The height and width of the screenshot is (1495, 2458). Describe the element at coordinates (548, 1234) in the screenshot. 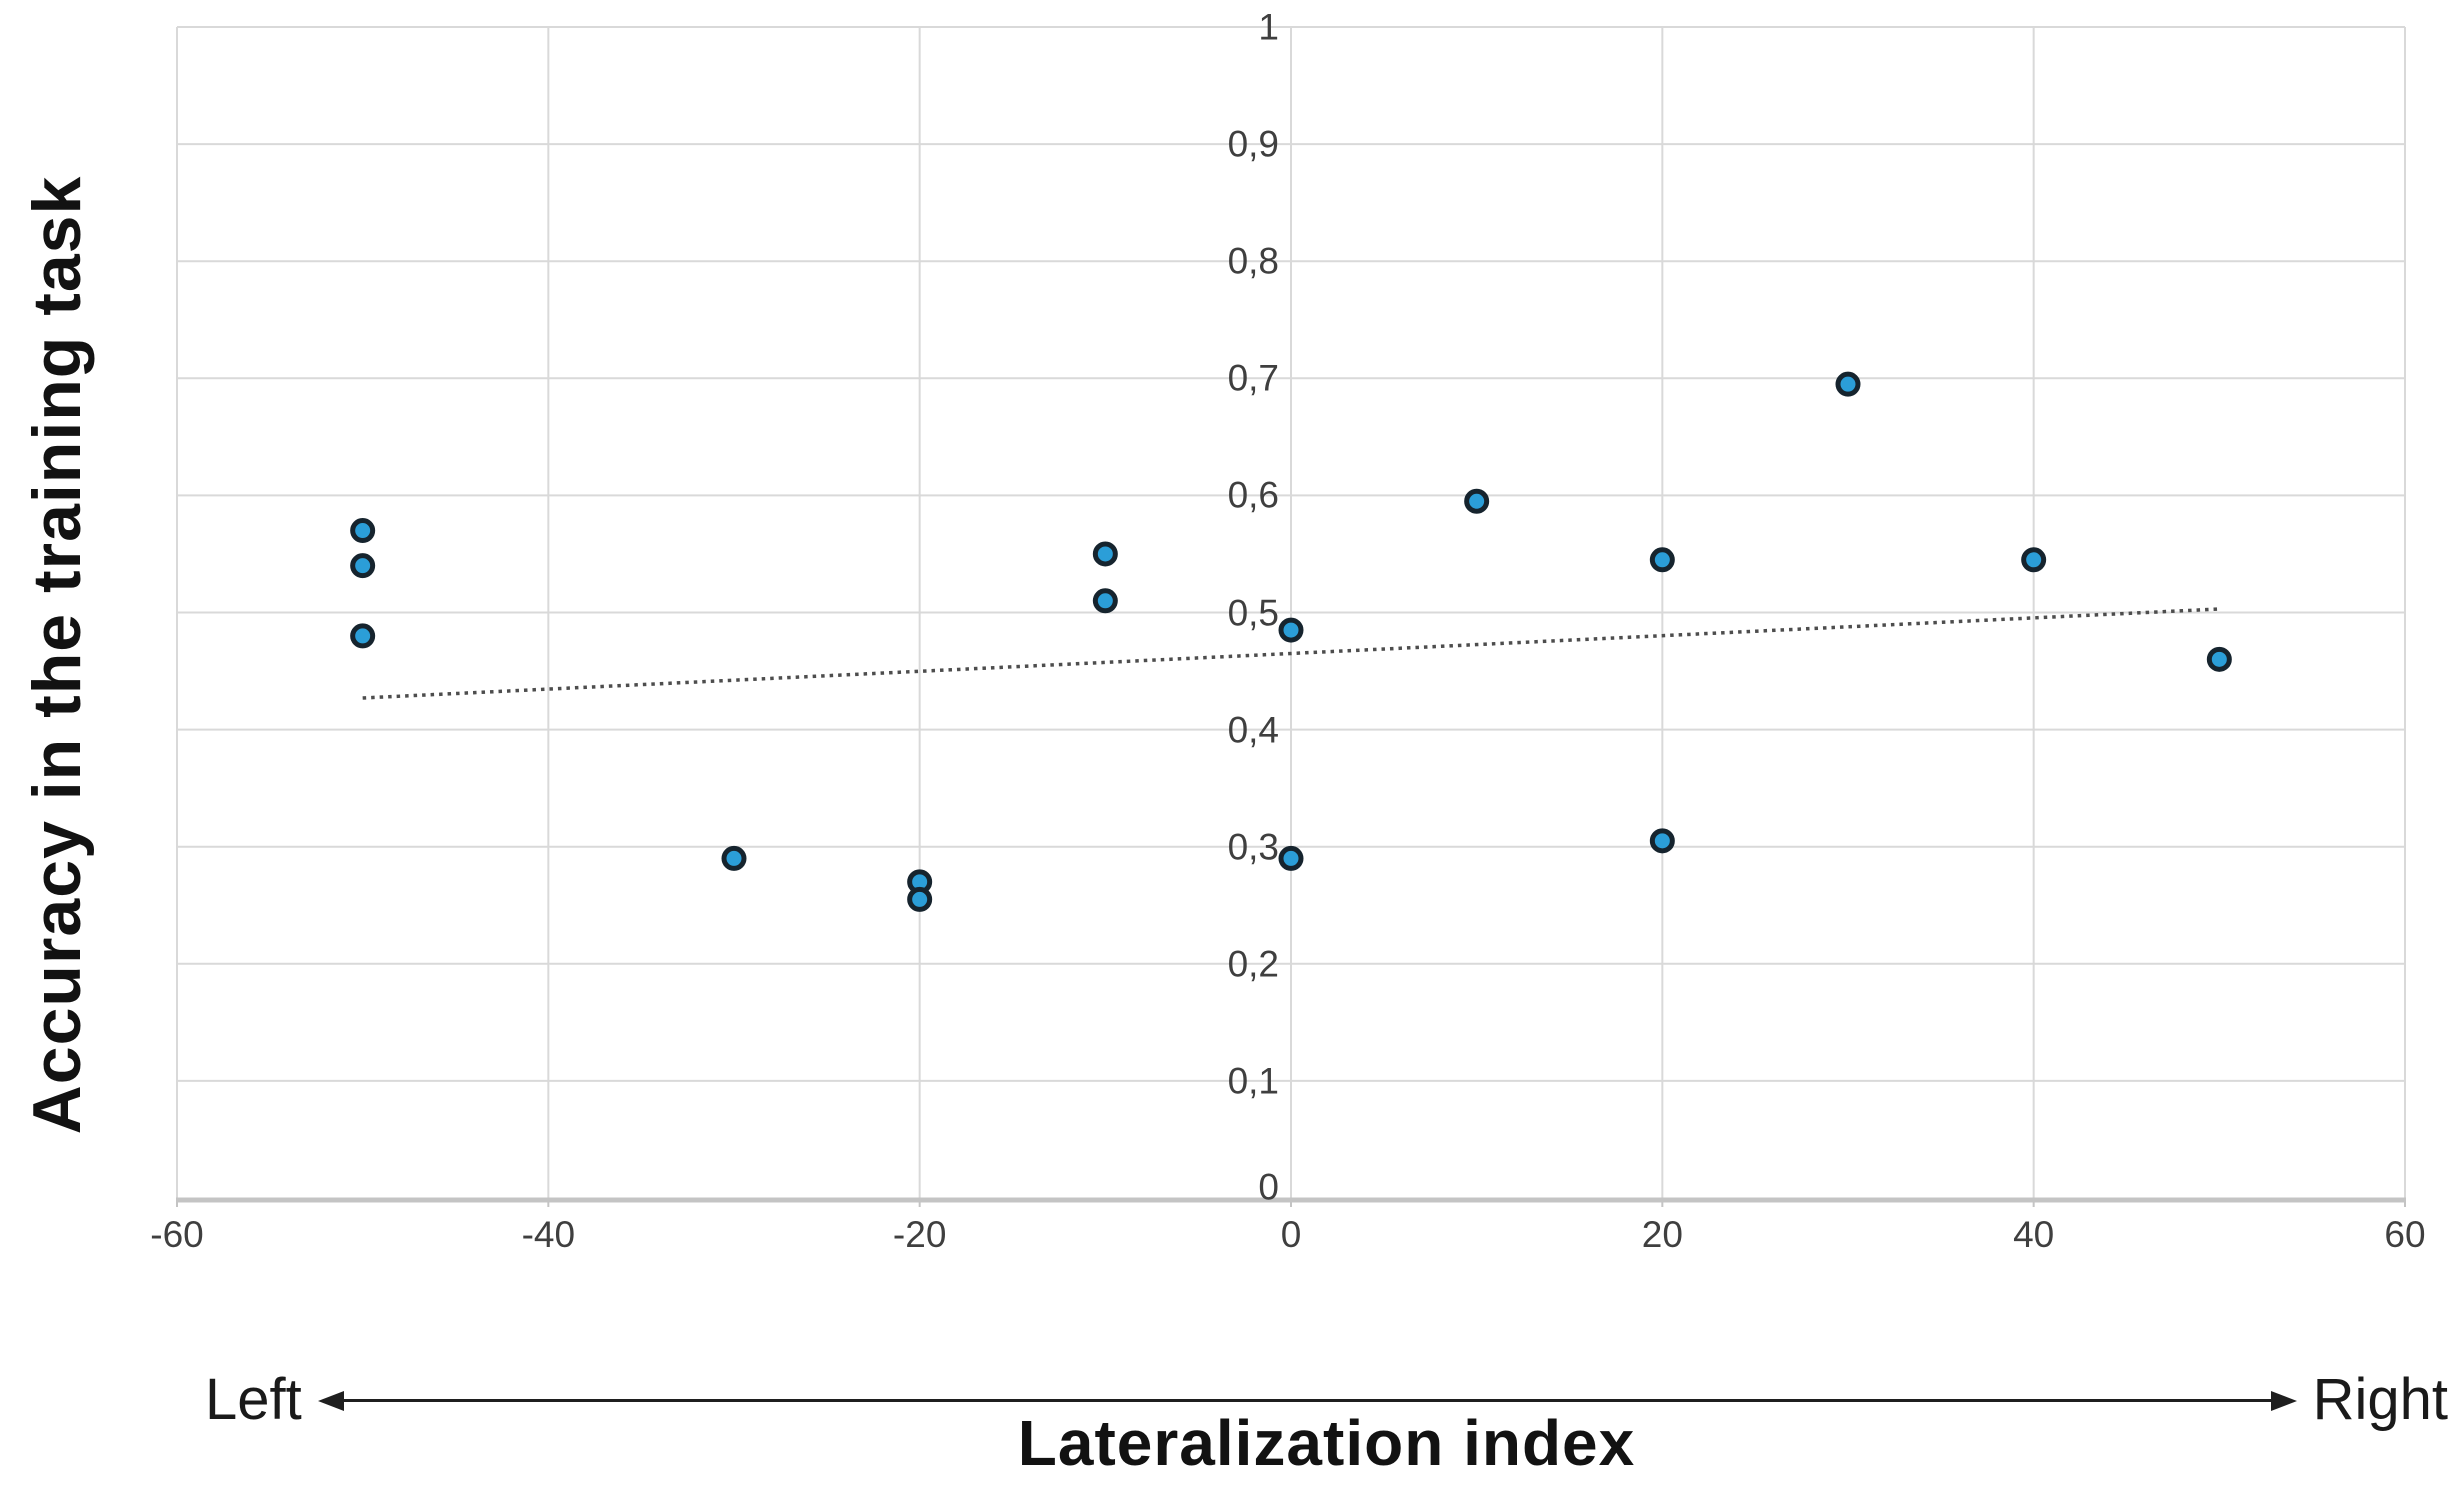

I see `x-tick-label: -40` at that location.